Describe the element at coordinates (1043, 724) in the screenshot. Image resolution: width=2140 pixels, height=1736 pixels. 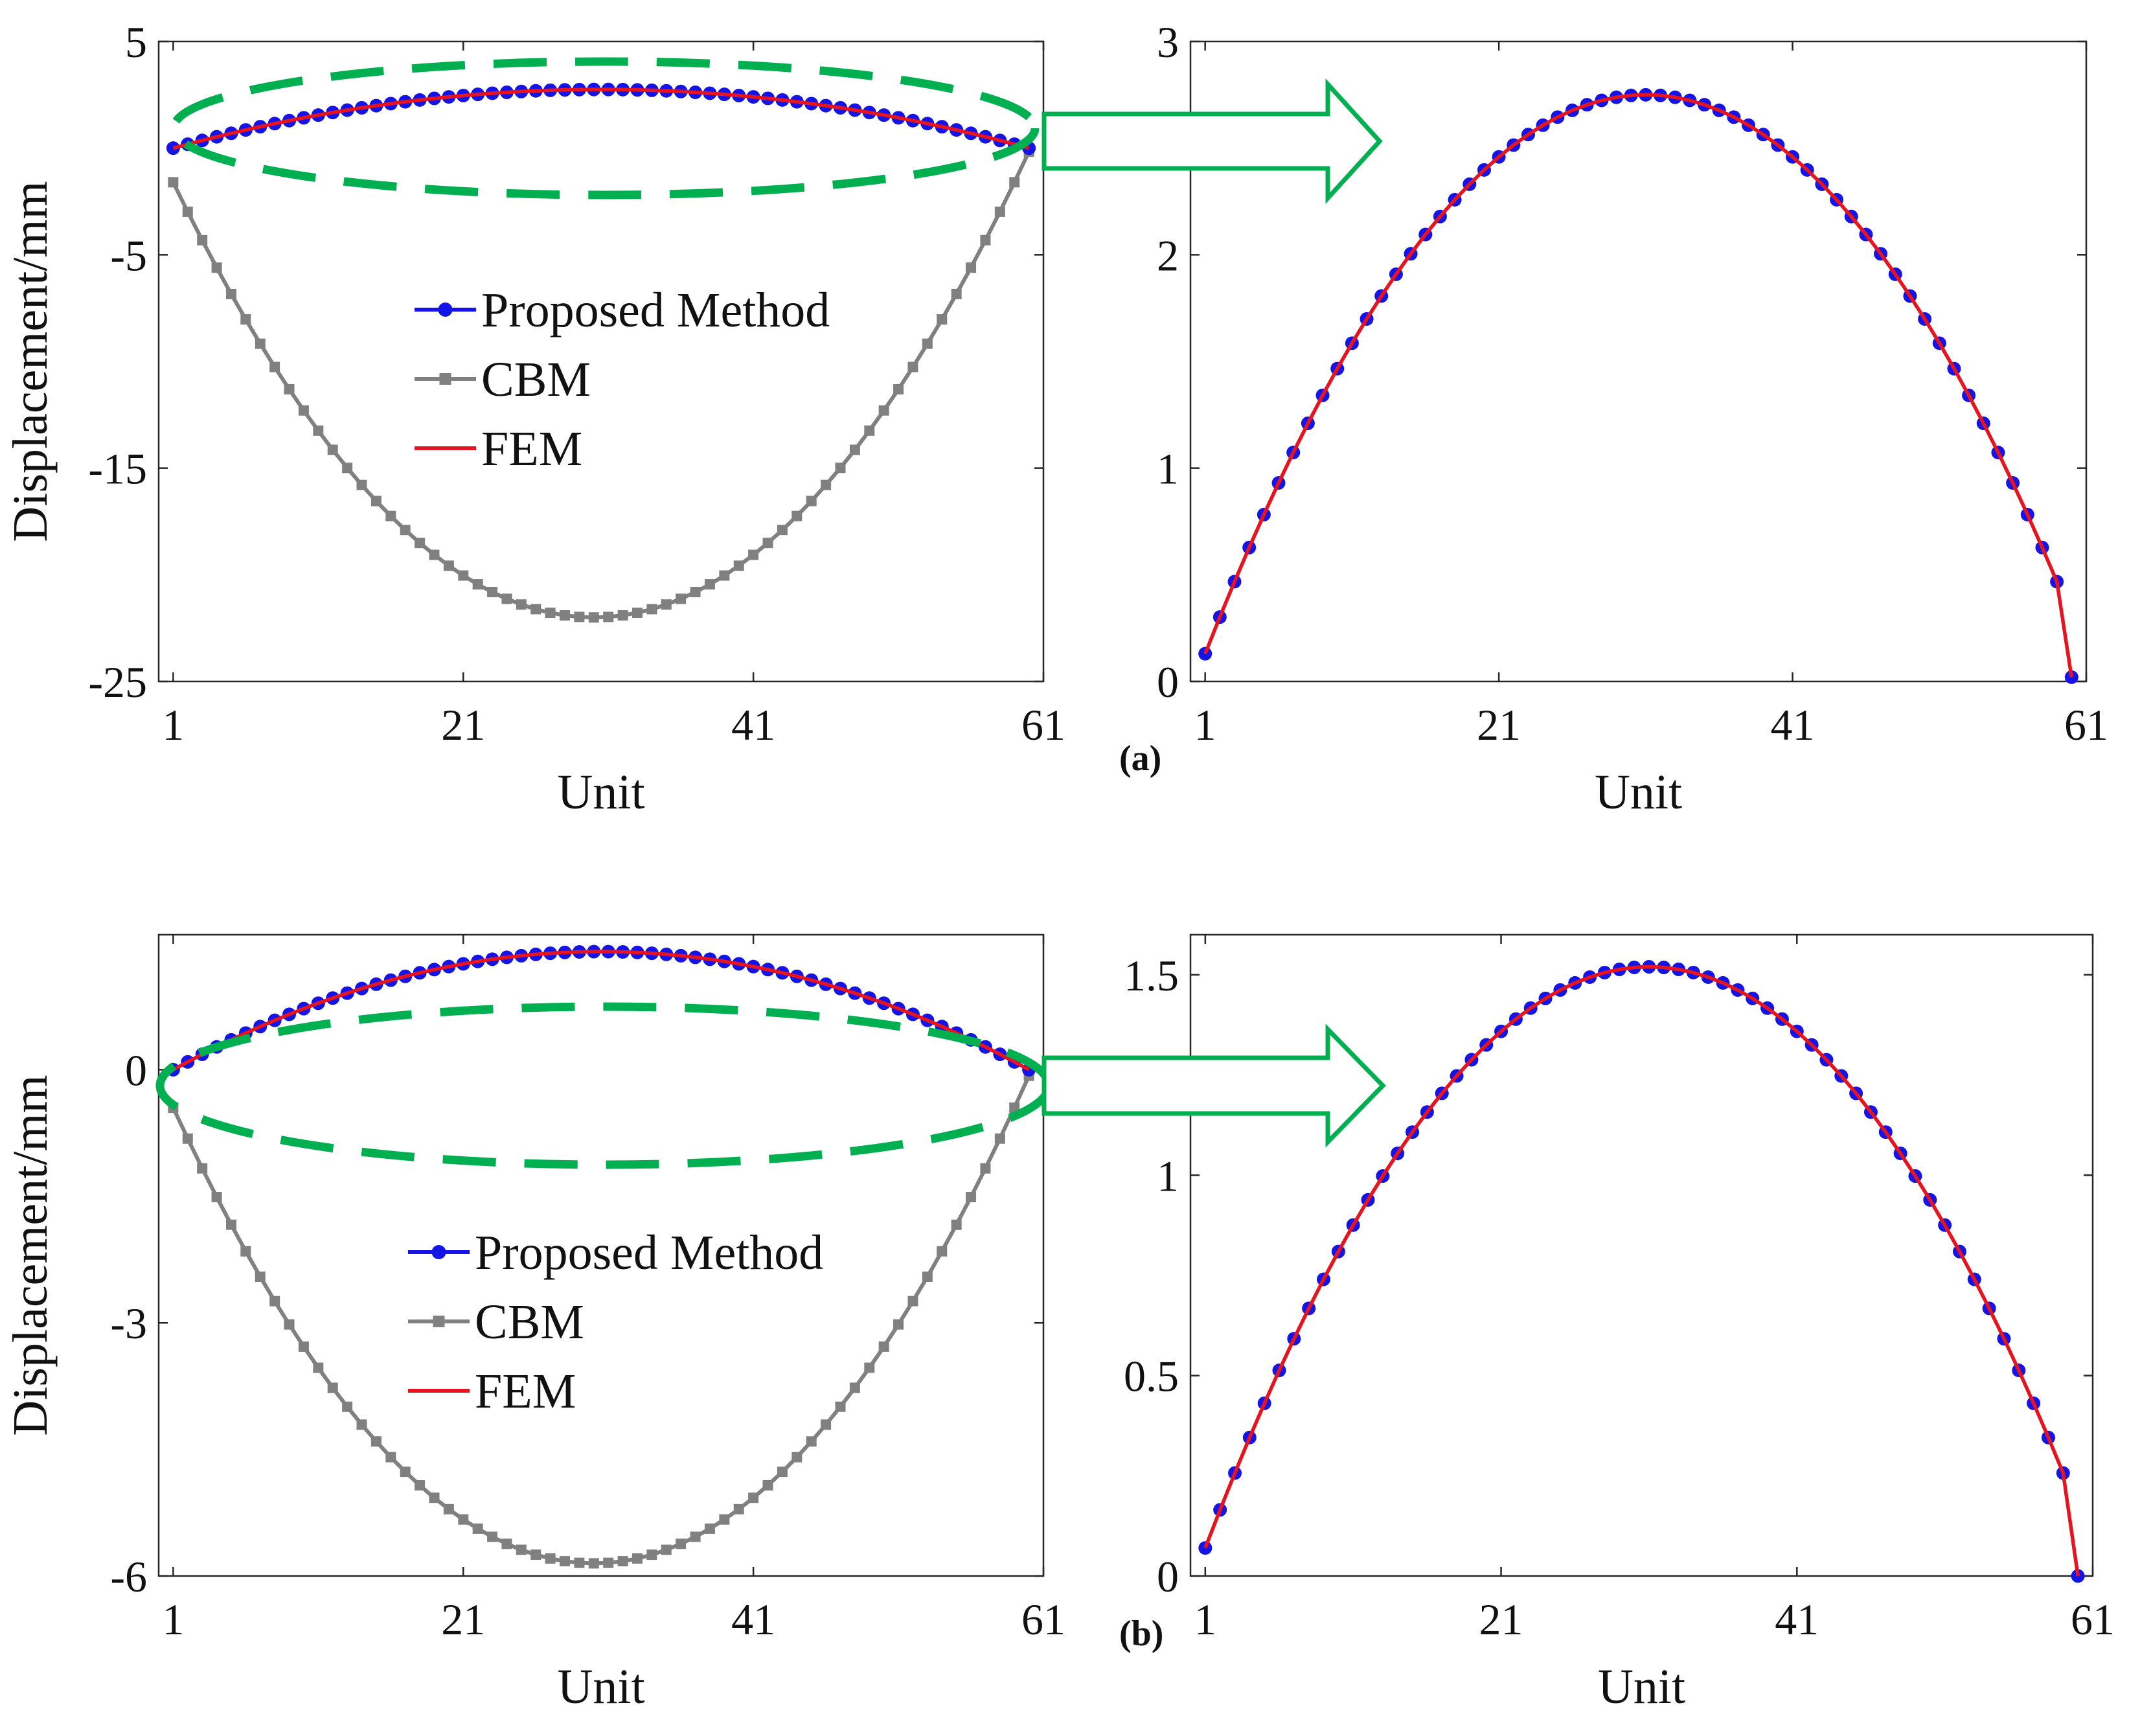
I see `x-tick-label-a-left-61: 61` at that location.